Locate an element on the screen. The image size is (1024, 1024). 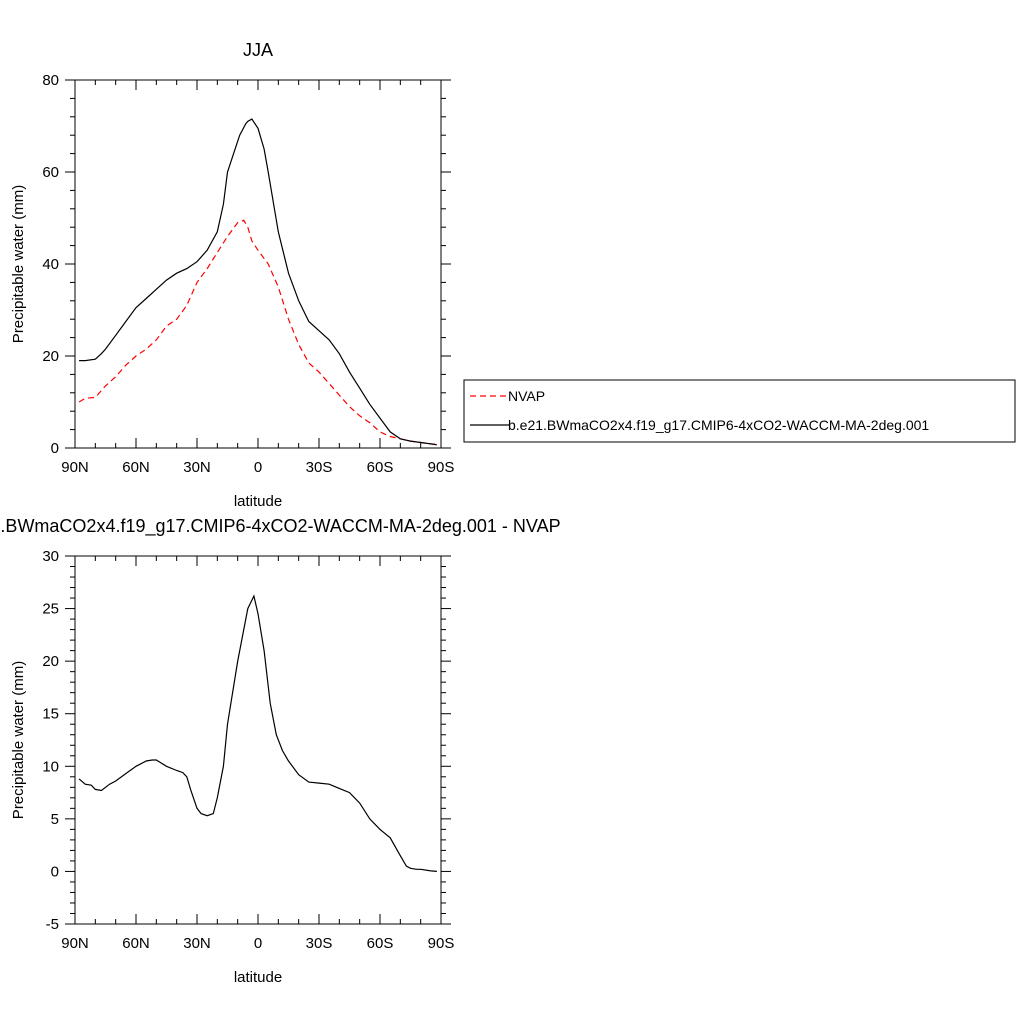
top-series-line-nvap is located at coordinates (257, 332).